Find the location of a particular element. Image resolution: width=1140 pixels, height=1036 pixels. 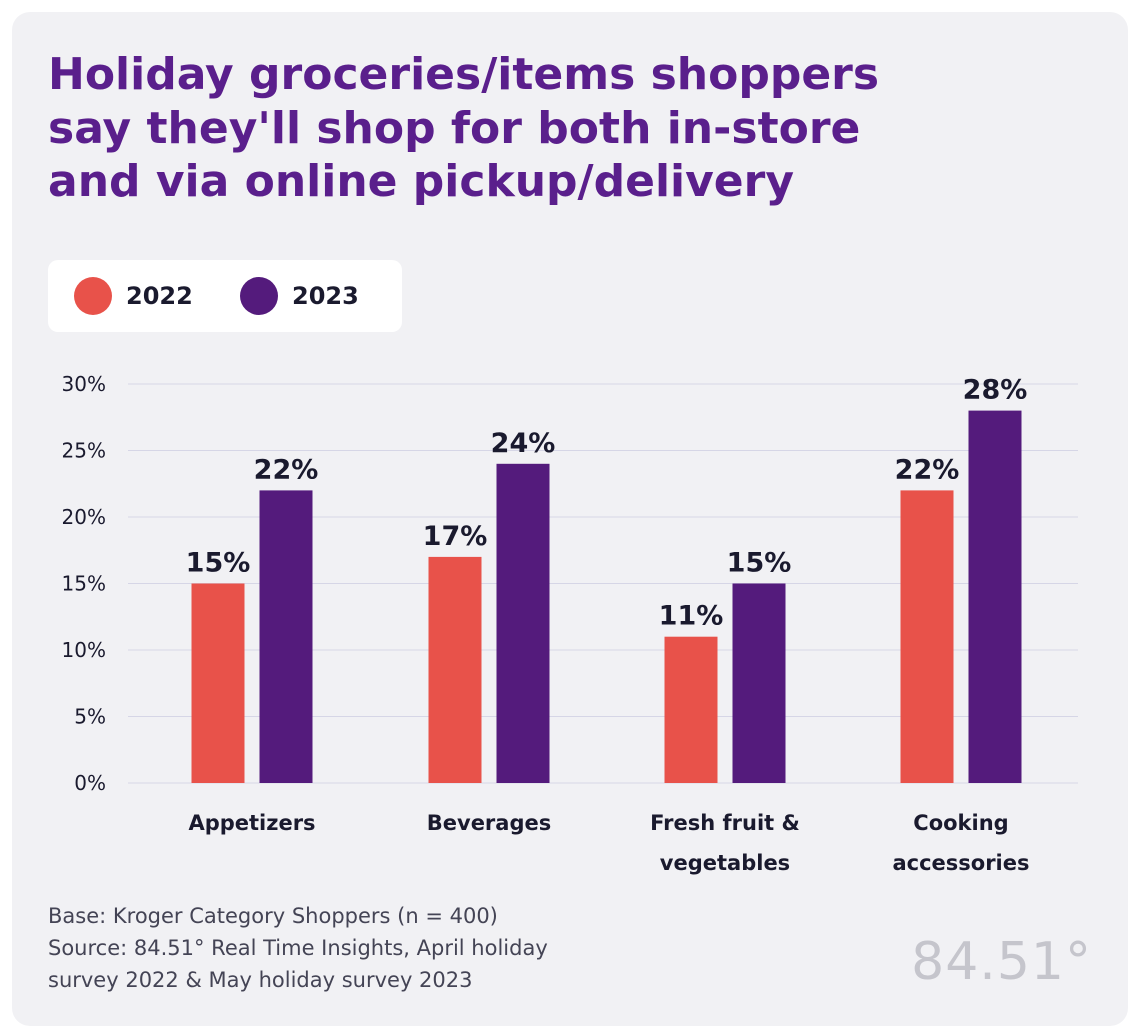

y-tick-label: 20% is located at coordinates (84, 517).